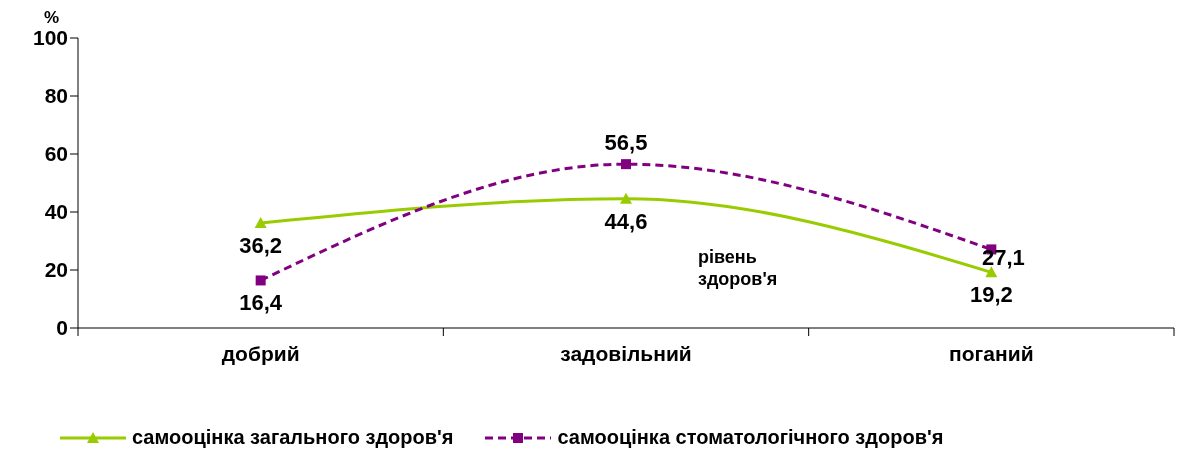 This screenshot has width=1187, height=453. I want to click on y-tick-label: 60, so click(56, 154).